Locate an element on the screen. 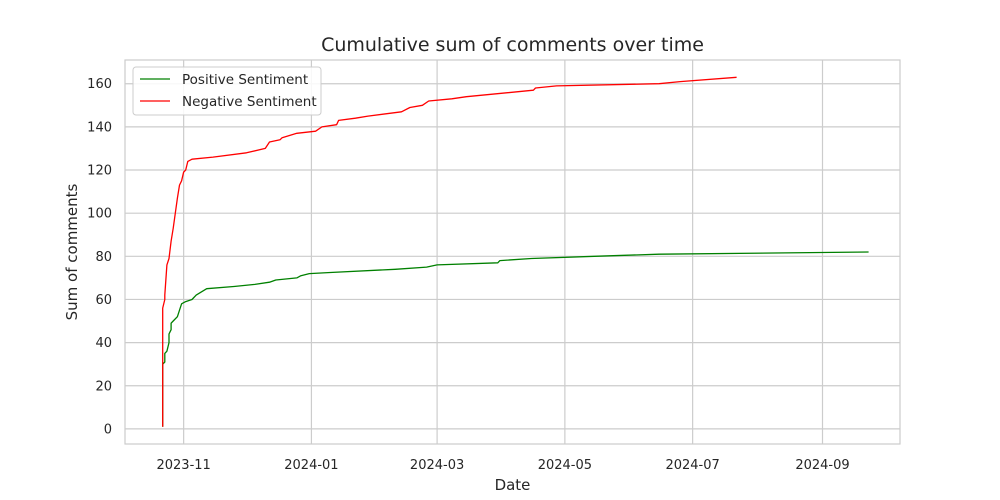  x-tick-label: 2023-11 is located at coordinates (183, 465).